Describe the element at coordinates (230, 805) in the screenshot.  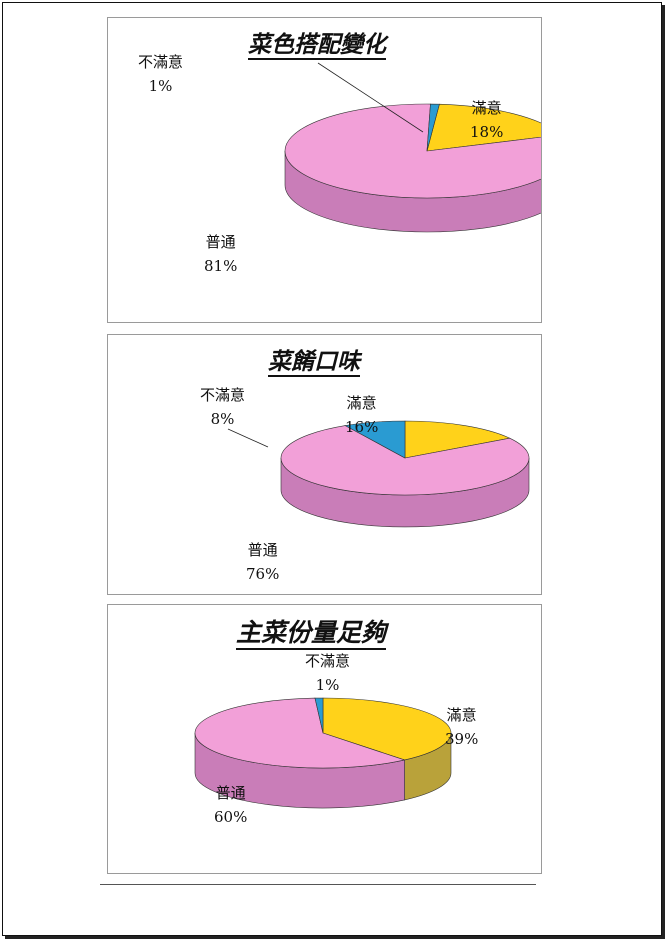
I see `data-label-average: 普通 60%` at that location.